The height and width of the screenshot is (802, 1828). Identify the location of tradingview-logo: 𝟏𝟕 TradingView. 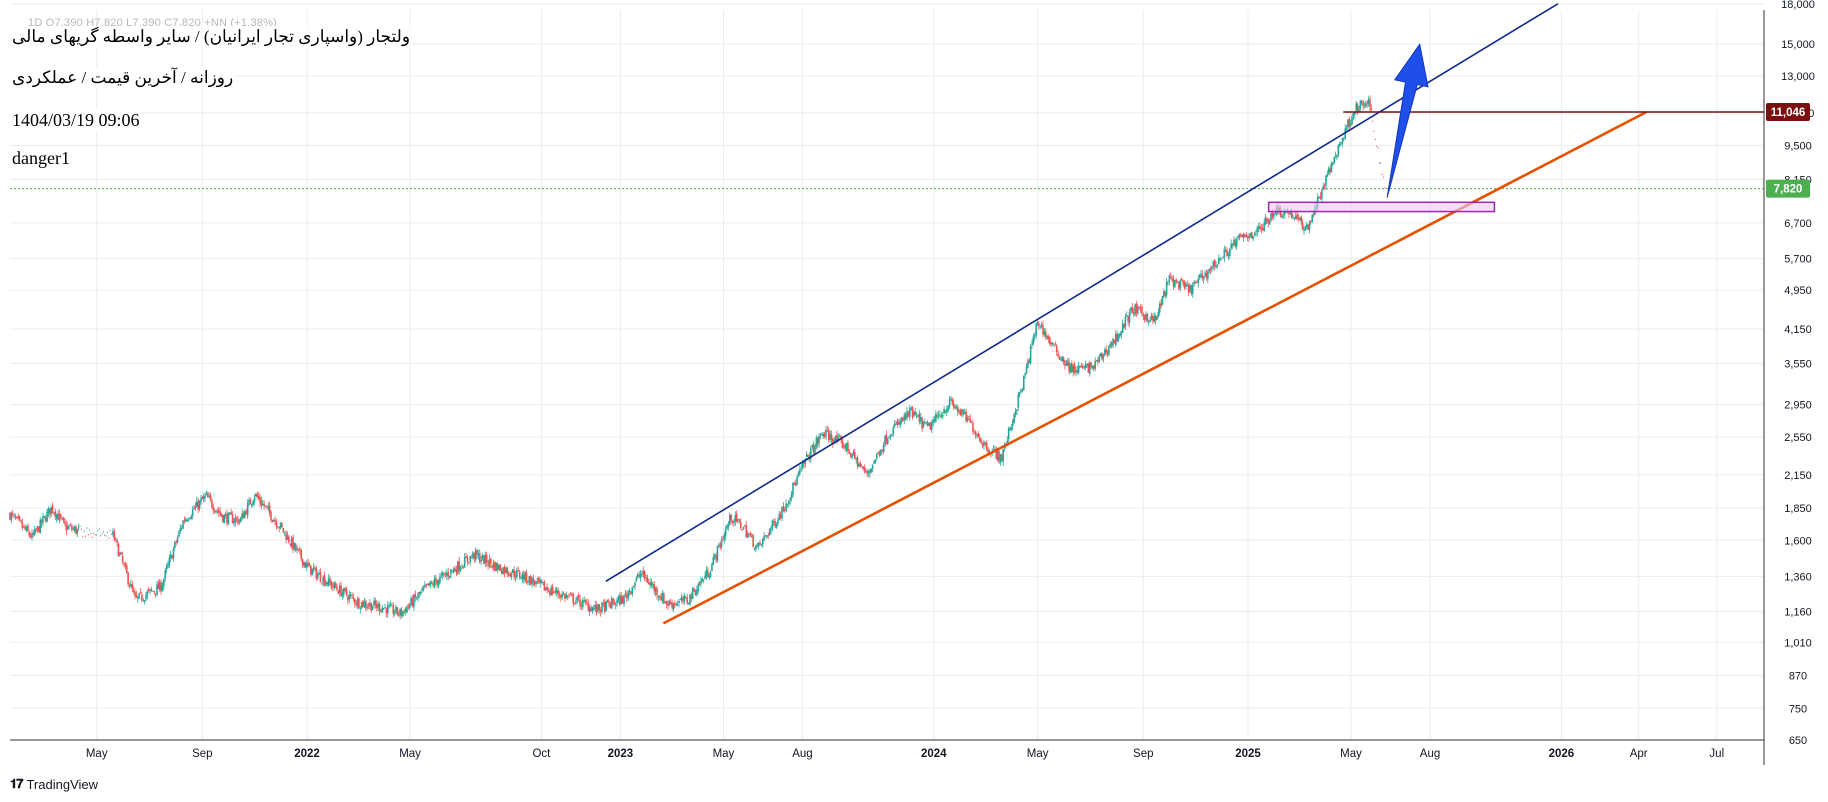
(54, 784).